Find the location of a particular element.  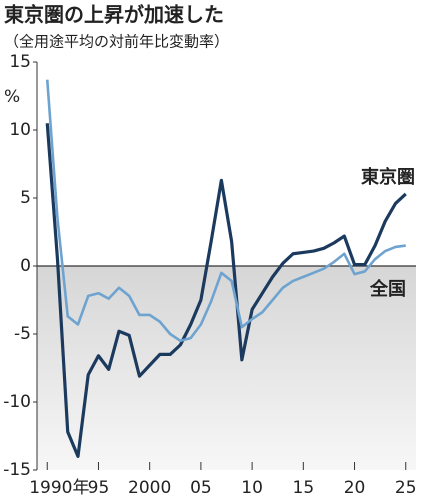

y-tick-label: -15 is located at coordinates (17, 470).